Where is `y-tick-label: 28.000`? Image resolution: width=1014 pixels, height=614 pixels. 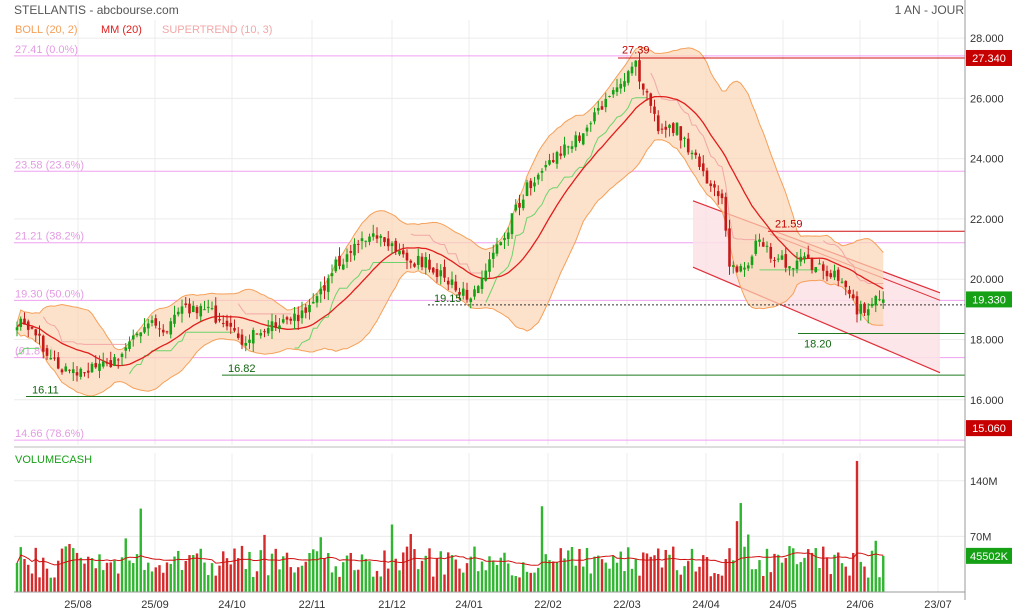 y-tick-label: 28.000 is located at coordinates (987, 39).